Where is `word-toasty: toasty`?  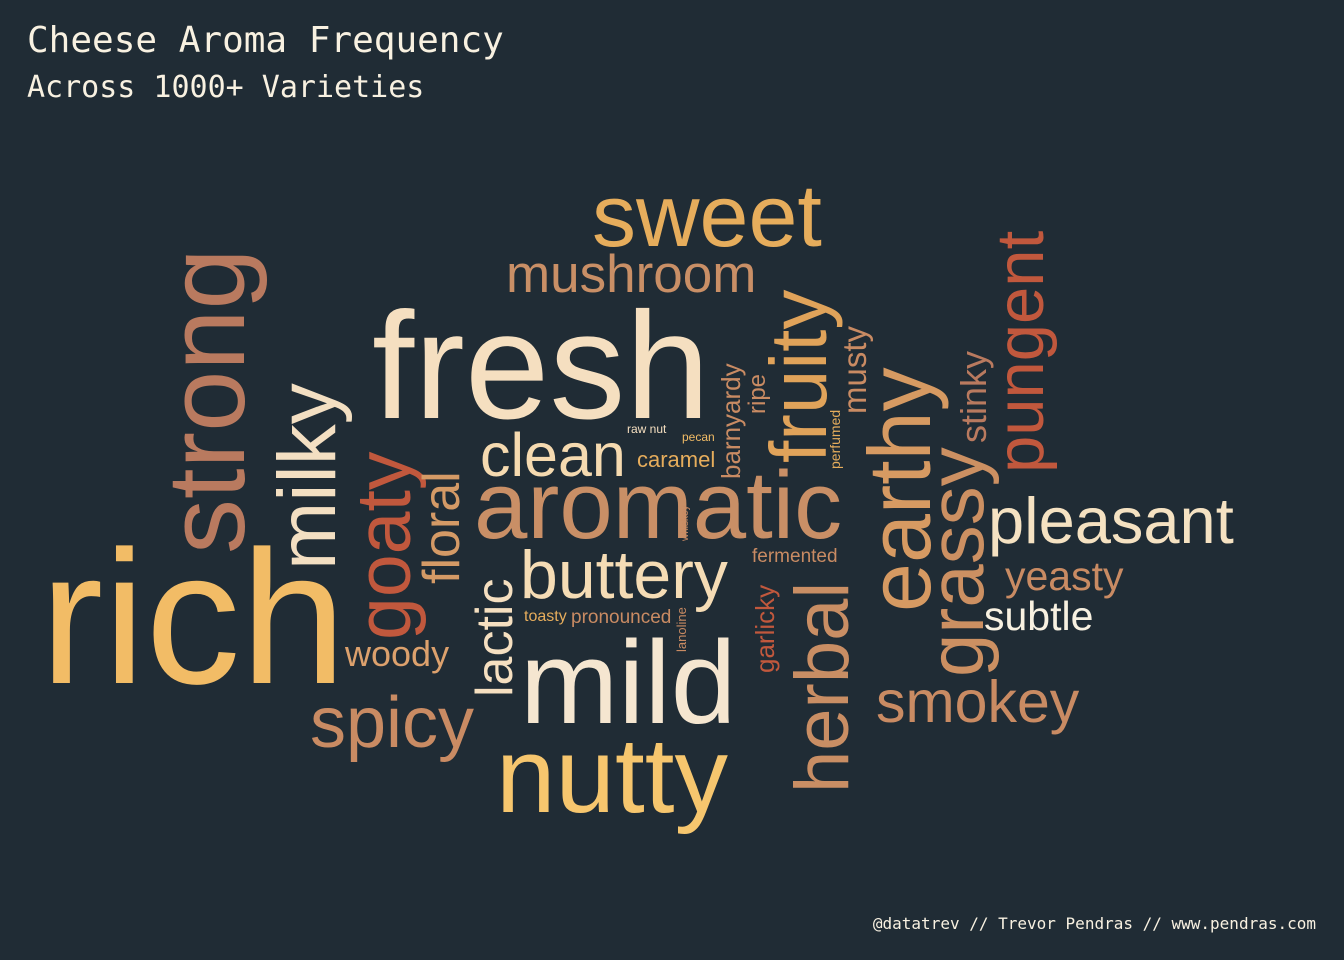 word-toasty: toasty is located at coordinates (545, 616).